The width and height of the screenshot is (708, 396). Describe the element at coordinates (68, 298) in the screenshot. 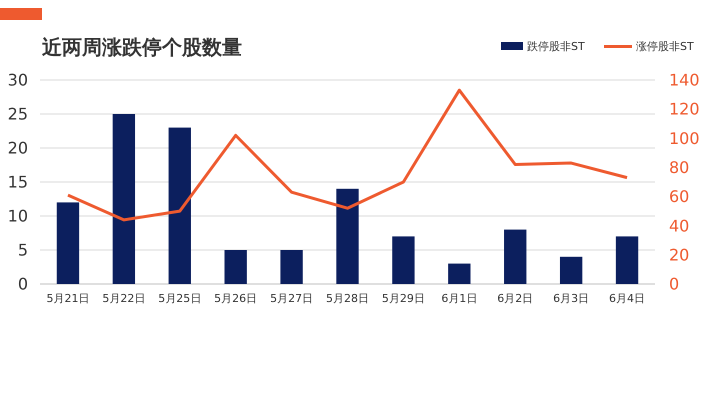

I see `x-tick-label: 5月21日` at that location.